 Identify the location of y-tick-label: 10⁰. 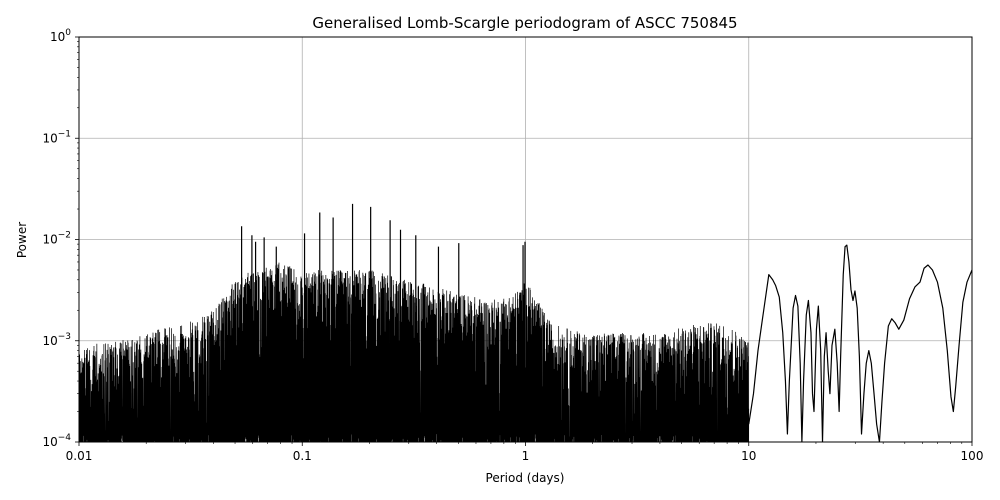
(60, 36).